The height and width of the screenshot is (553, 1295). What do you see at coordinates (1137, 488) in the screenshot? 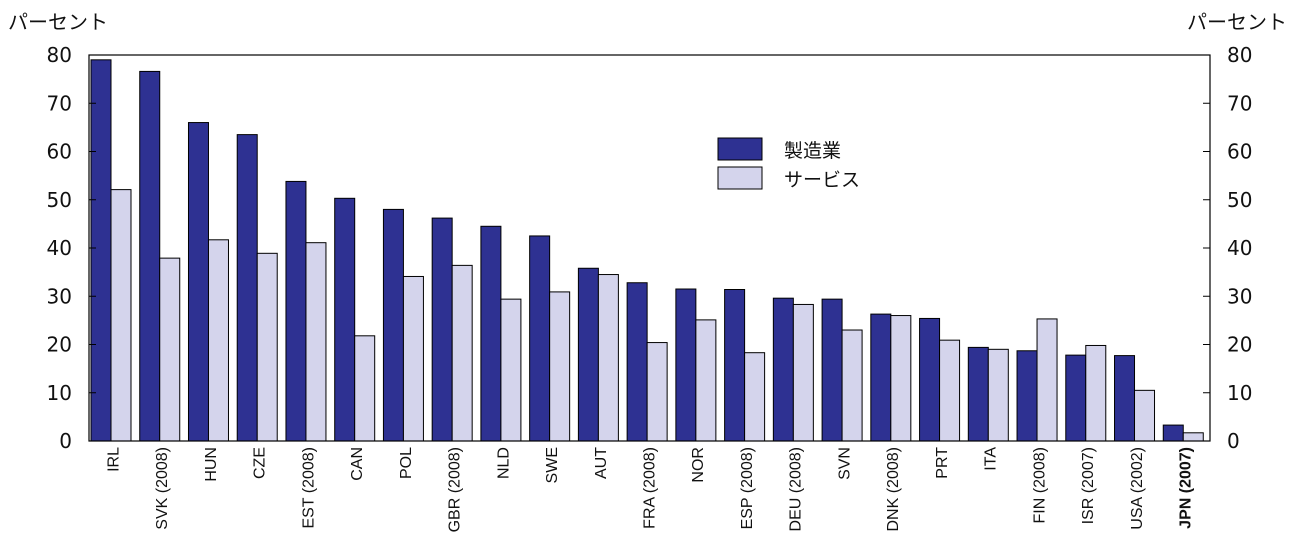
I see `category-label-21: USA (2002)` at bounding box center [1137, 488].